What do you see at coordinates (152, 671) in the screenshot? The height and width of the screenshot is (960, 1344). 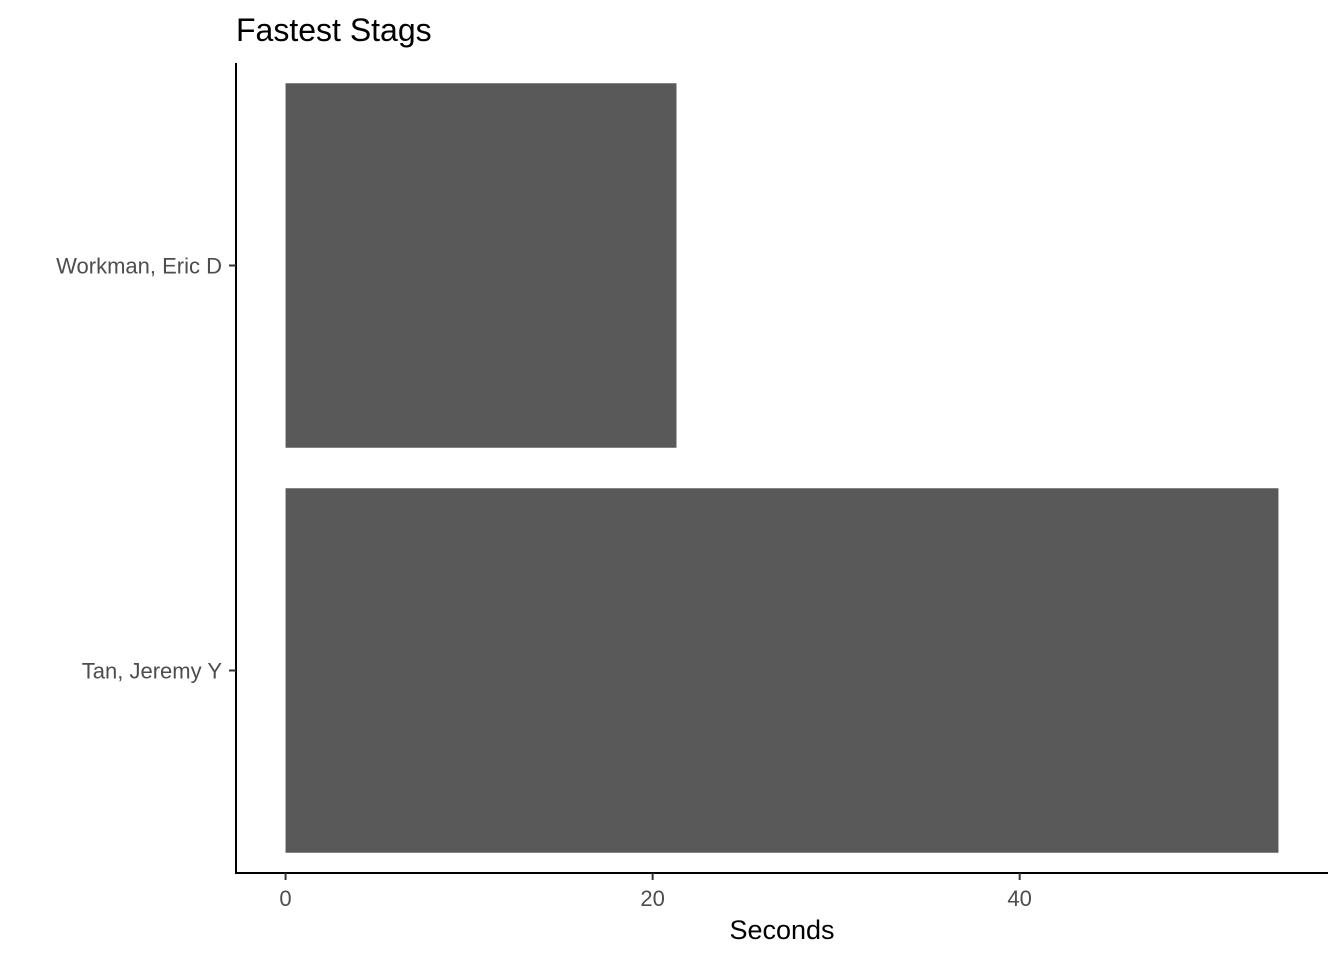 I see `y-tick-label: Tan, Jeremy Y` at bounding box center [152, 671].